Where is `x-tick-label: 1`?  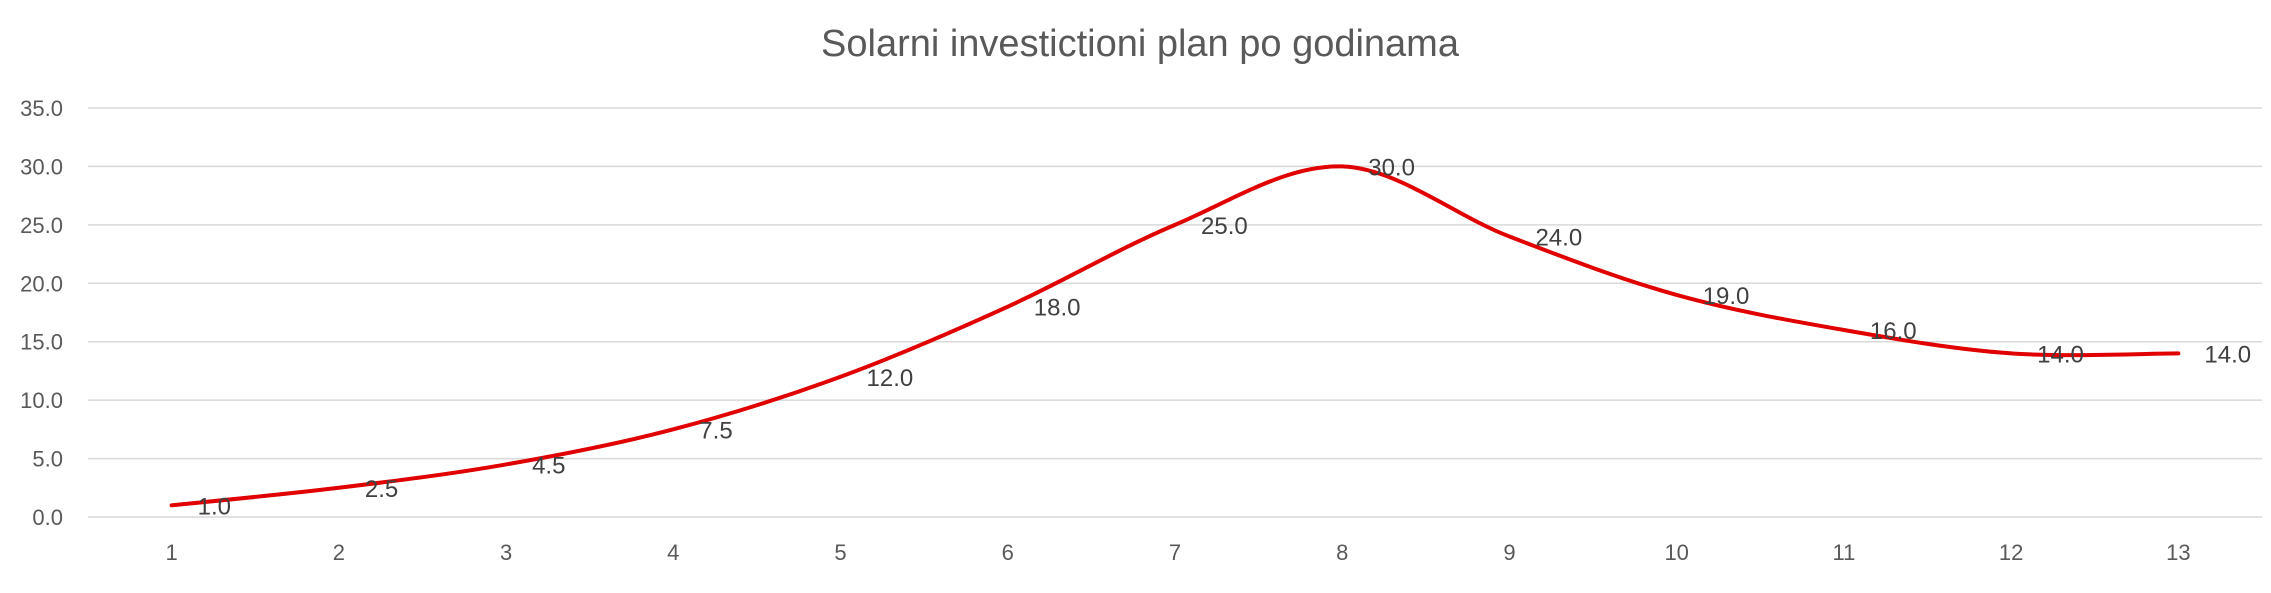 x-tick-label: 1 is located at coordinates (171, 552).